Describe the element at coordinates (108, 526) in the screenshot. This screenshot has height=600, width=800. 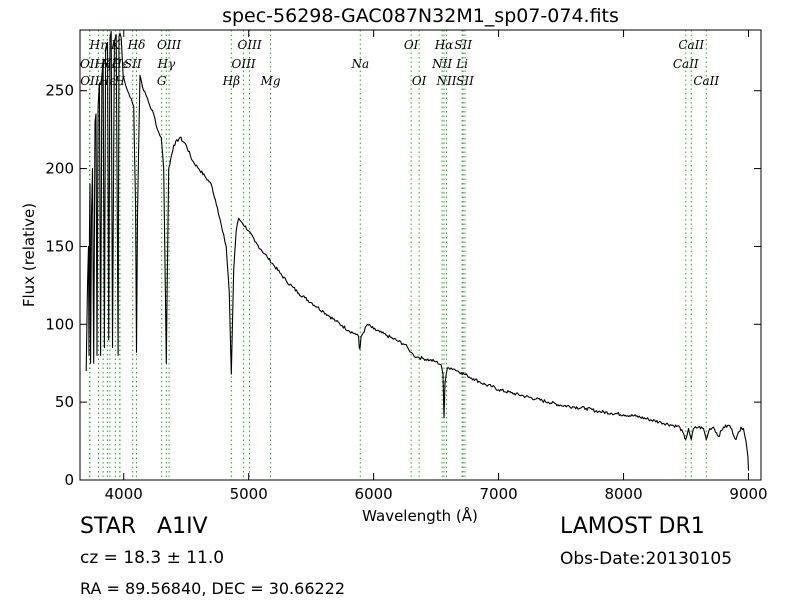
I see `class-label: STAR` at that location.